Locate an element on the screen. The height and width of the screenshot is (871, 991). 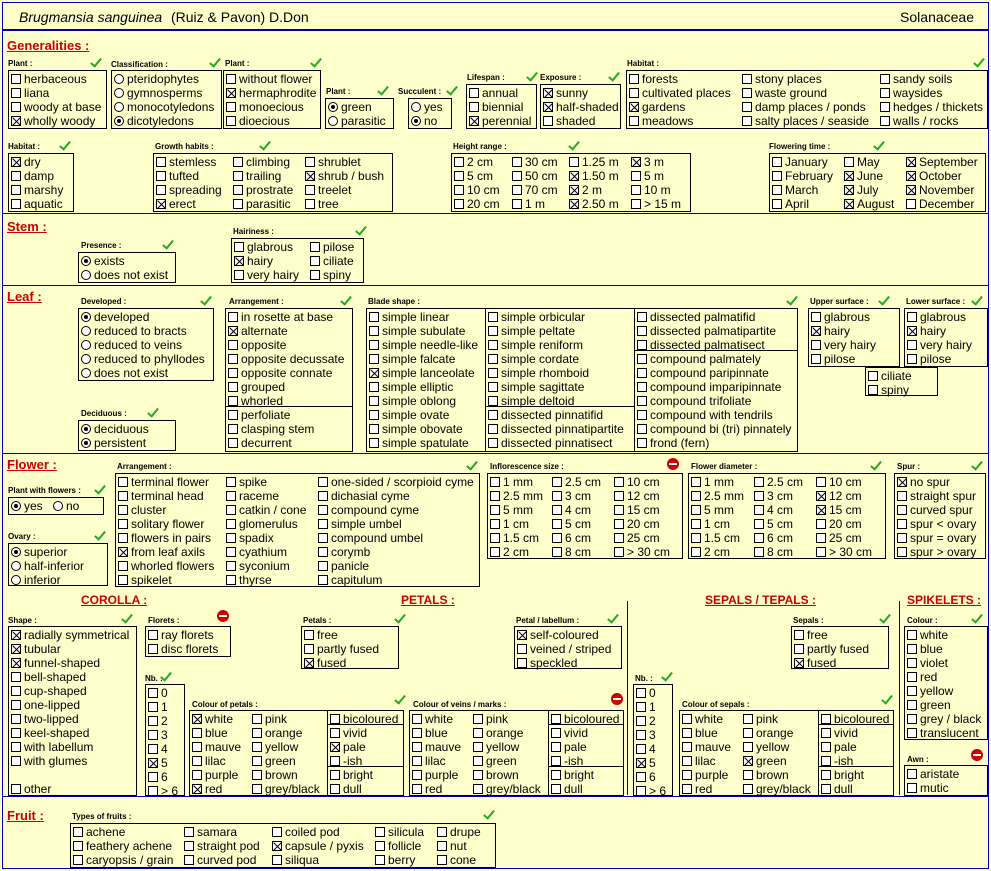
fruit-a-option-feathery-achene: feathery achene is located at coordinates (122, 846).